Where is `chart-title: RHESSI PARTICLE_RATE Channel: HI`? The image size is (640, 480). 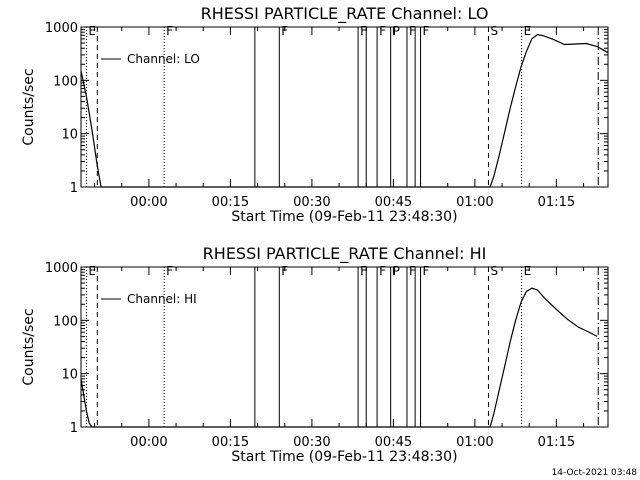 chart-title: RHESSI PARTICLE_RATE Channel: HI is located at coordinates (345, 254).